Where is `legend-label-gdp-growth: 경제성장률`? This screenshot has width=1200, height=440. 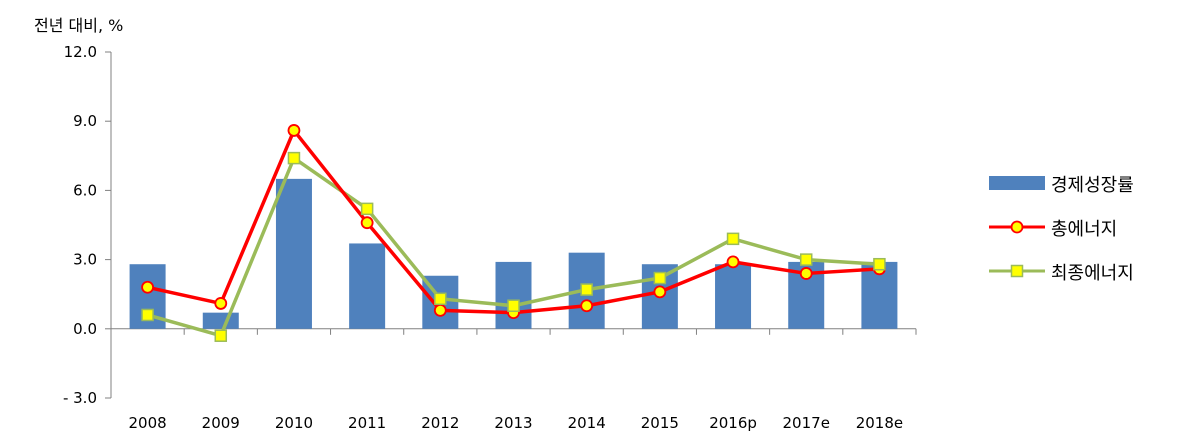 legend-label-gdp-growth: 경제성장률 is located at coordinates (1092, 185).